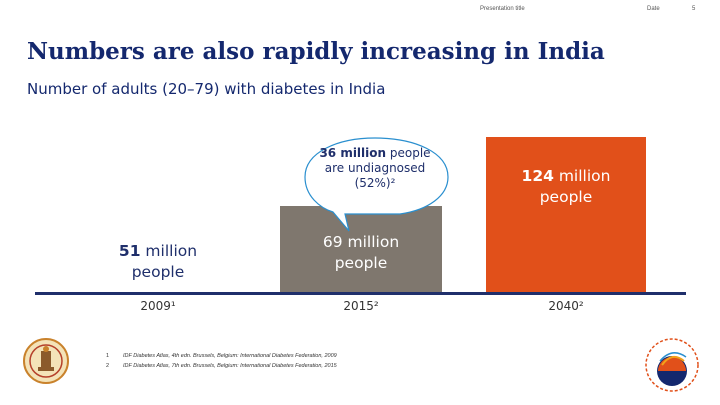 The height and width of the screenshot is (405, 720). What do you see at coordinates (566, 186) in the screenshot?
I see `bar-label-2040: 124 million people` at bounding box center [566, 186].